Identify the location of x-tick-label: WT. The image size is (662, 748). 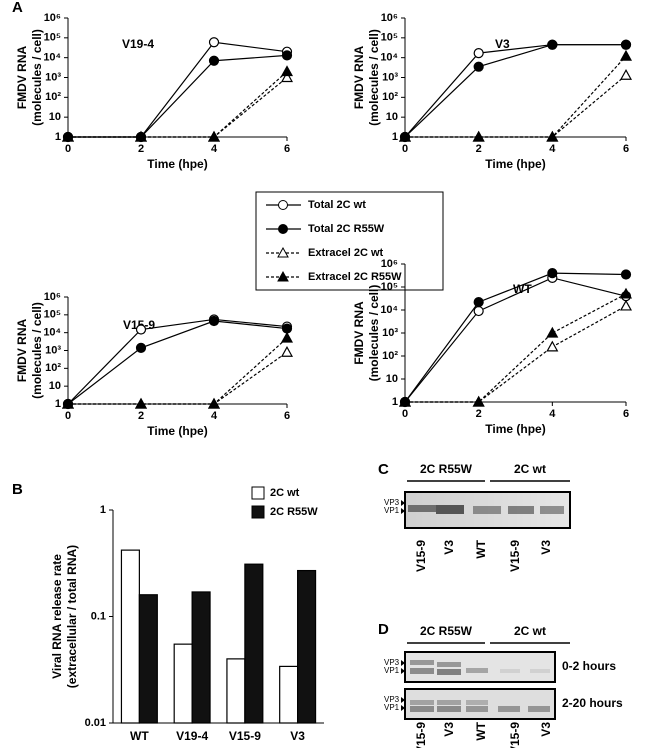
(139, 736).